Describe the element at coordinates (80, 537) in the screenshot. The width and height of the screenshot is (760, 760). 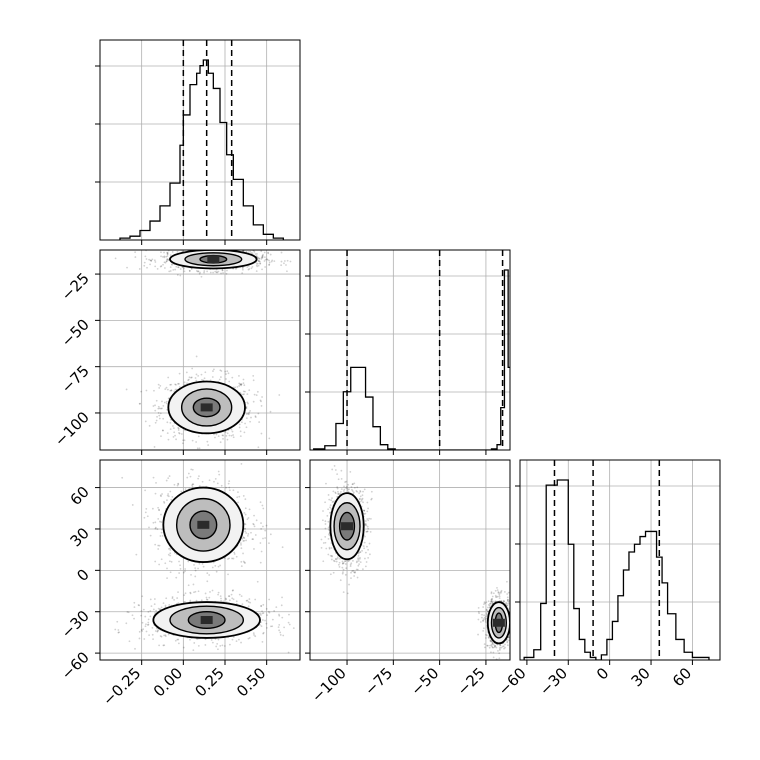
I see `y-tick-label-p3: 30` at that location.